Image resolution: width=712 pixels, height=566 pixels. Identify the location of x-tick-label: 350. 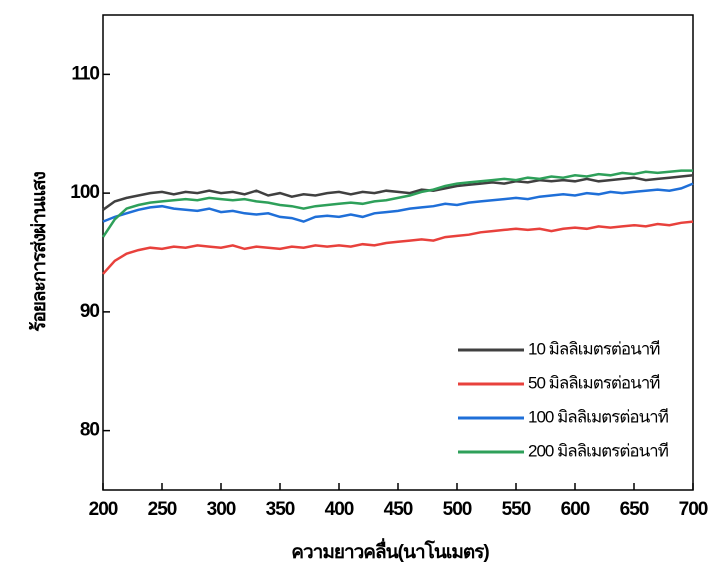
(280, 509).